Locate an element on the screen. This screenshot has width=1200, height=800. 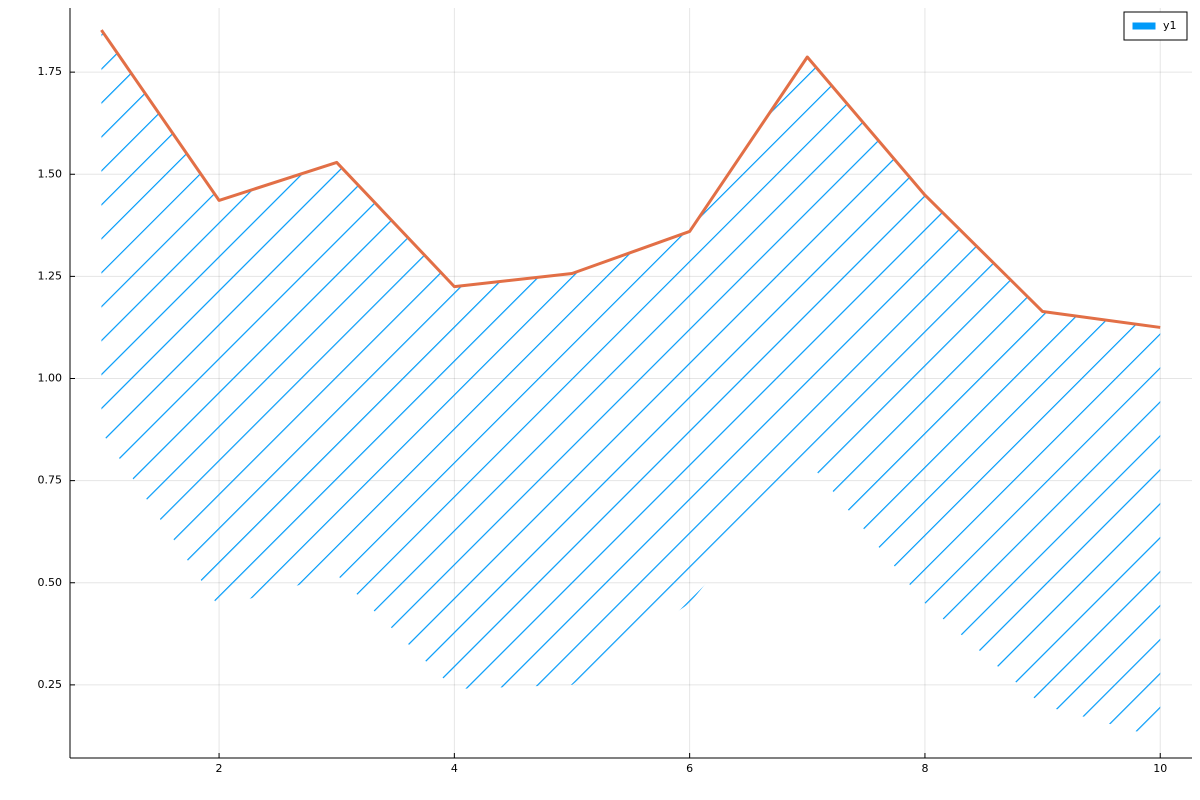
y-tick-label: 0.75 is located at coordinates (50, 480).